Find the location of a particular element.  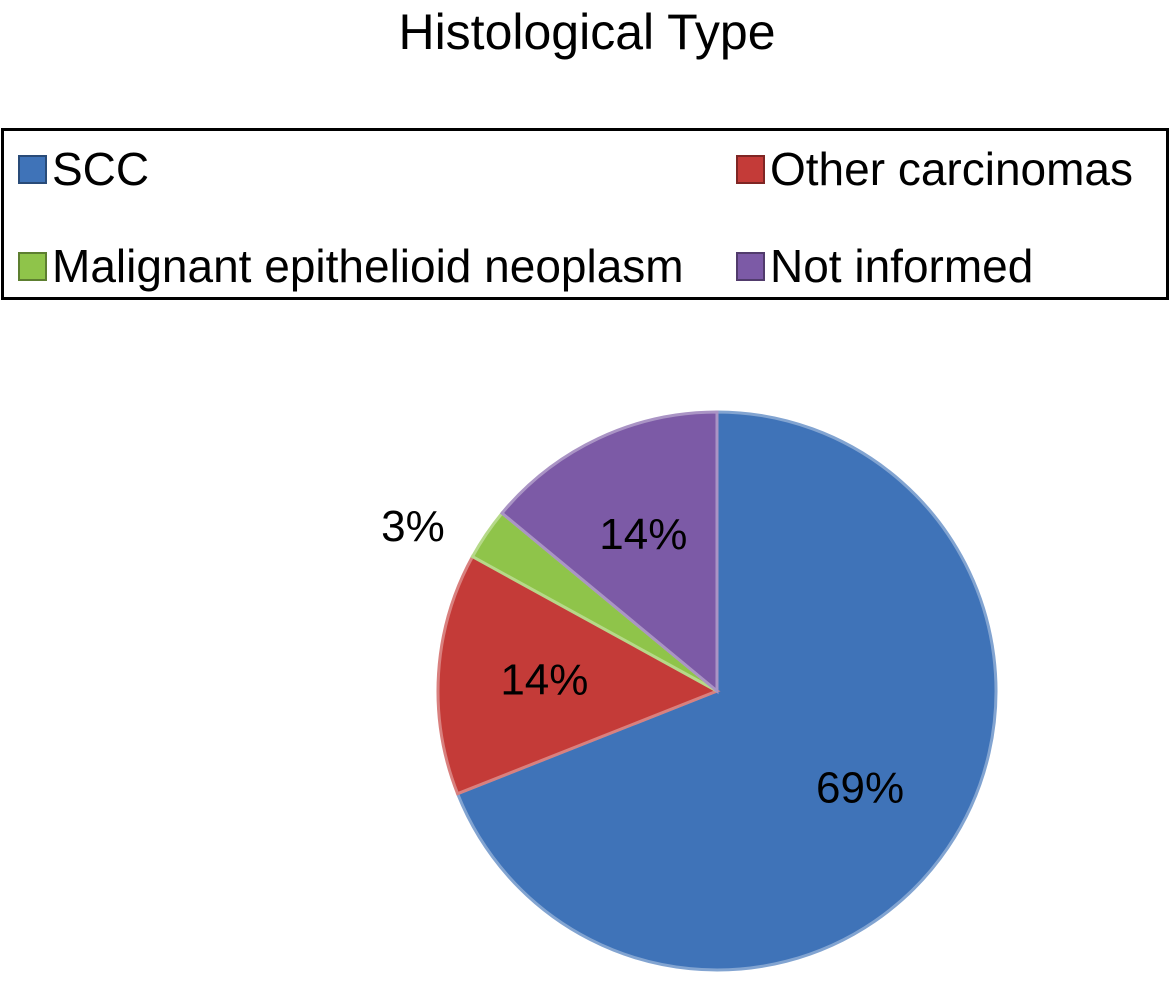

legend-item-not-informed: Not informed is located at coordinates (884, 266).